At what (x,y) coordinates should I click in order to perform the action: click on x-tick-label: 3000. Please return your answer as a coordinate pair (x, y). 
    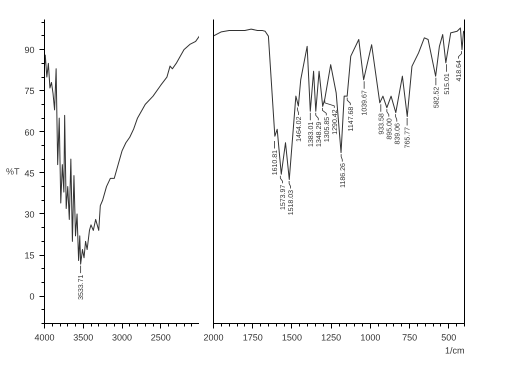
    Looking at the image, I should click on (122, 337).